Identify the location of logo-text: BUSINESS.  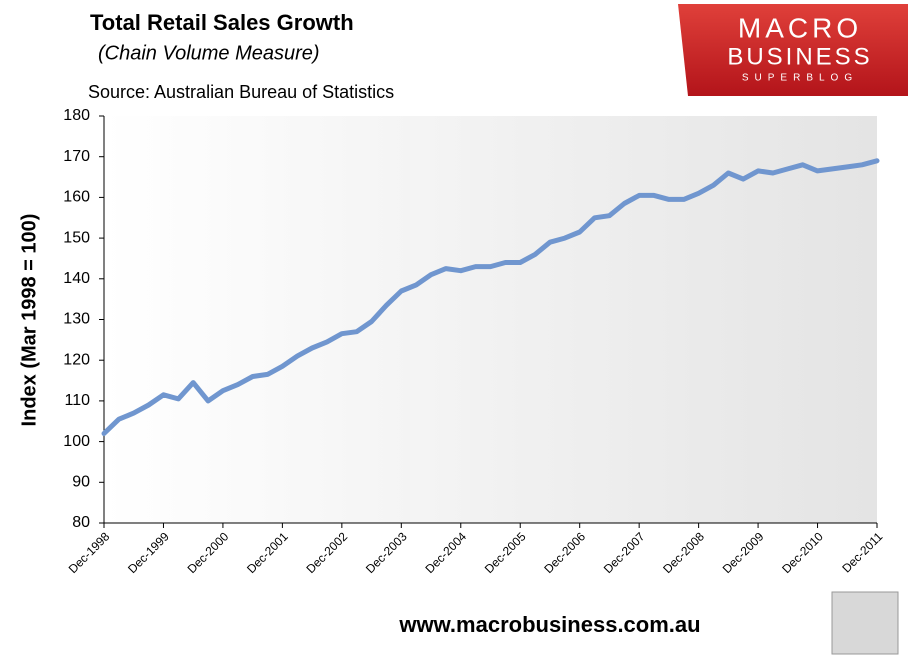
(799, 56).